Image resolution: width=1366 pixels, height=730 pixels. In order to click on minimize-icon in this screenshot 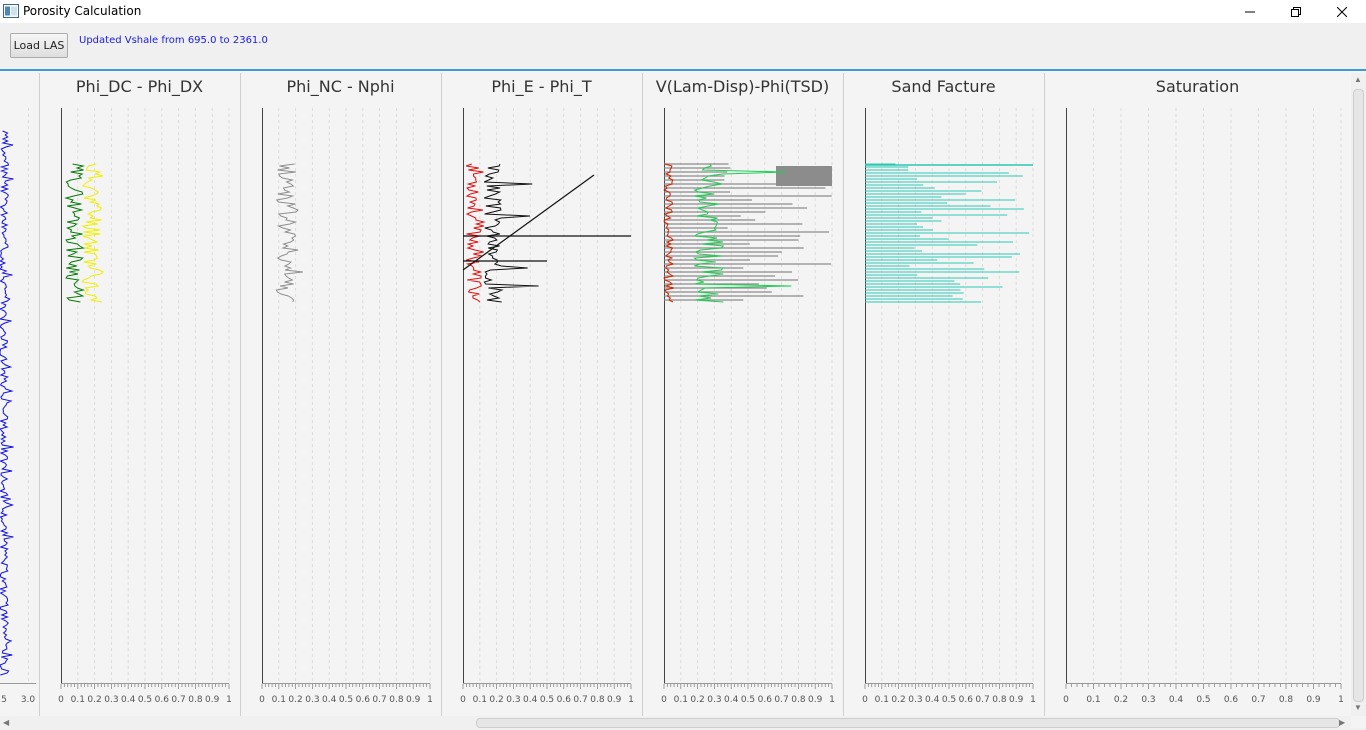, I will do `click(1250, 11)`.